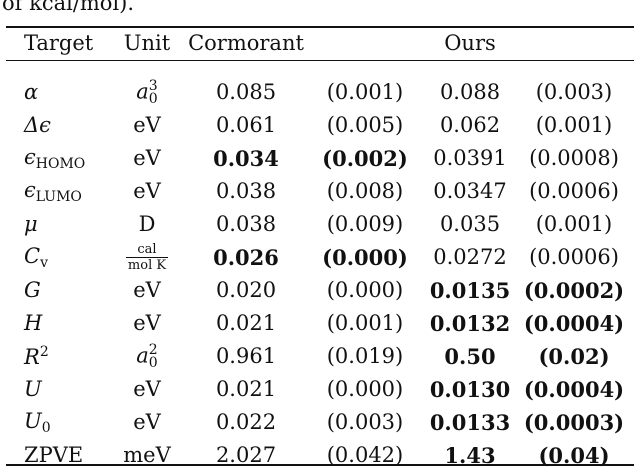 The image size is (640, 472). I want to click on unit-cell: cal mol K, so click(147, 257).